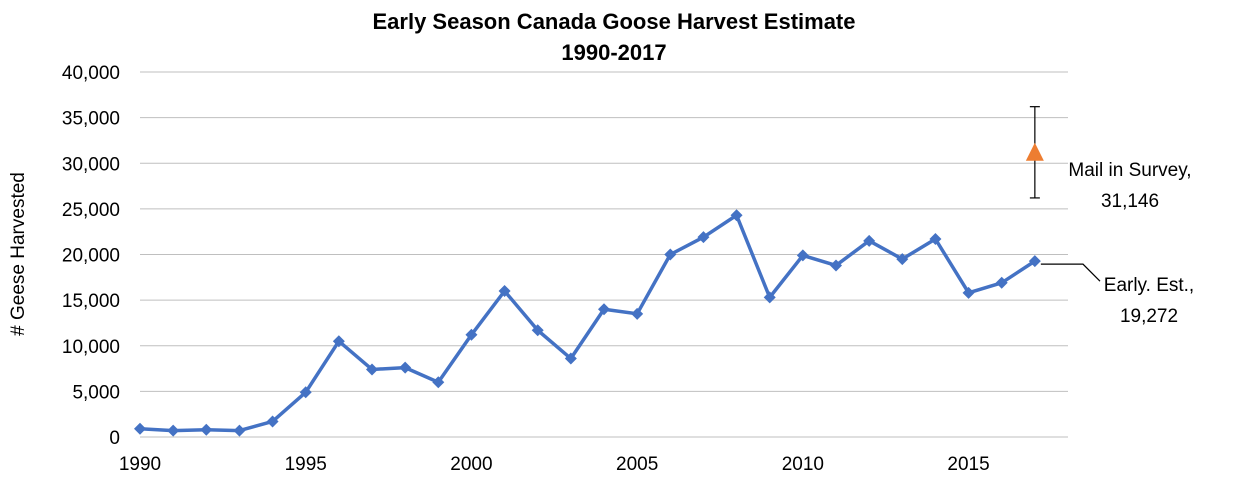 Image resolution: width=1235 pixels, height=489 pixels. What do you see at coordinates (803, 464) in the screenshot?
I see `x-tick-label: 2010` at bounding box center [803, 464].